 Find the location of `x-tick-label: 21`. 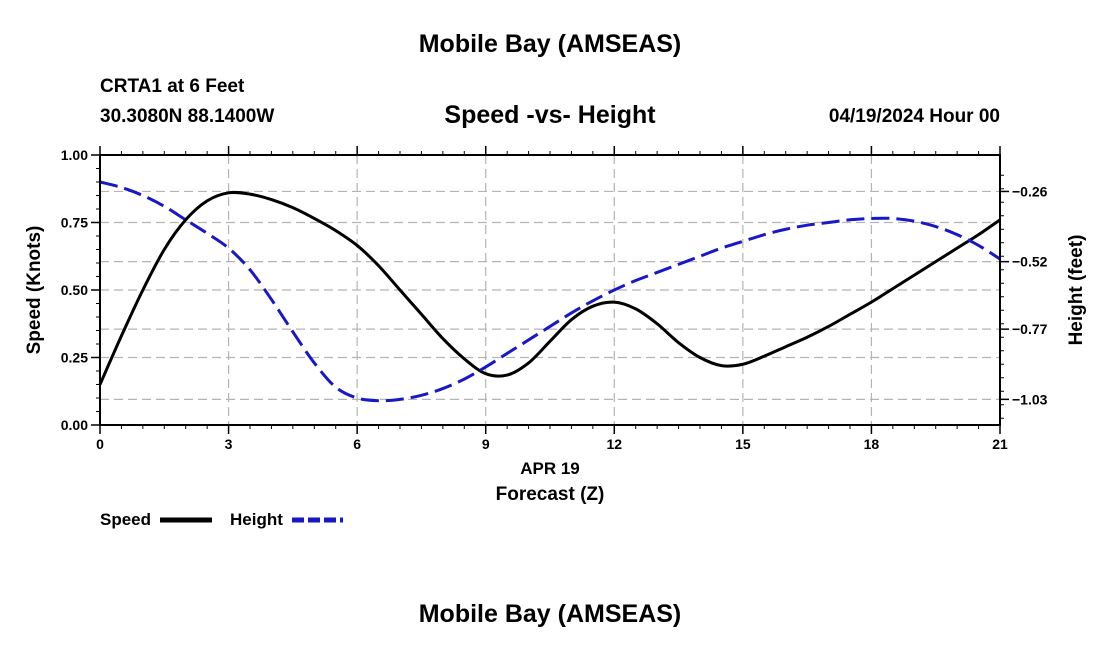

x-tick-label: 21 is located at coordinates (1000, 444).